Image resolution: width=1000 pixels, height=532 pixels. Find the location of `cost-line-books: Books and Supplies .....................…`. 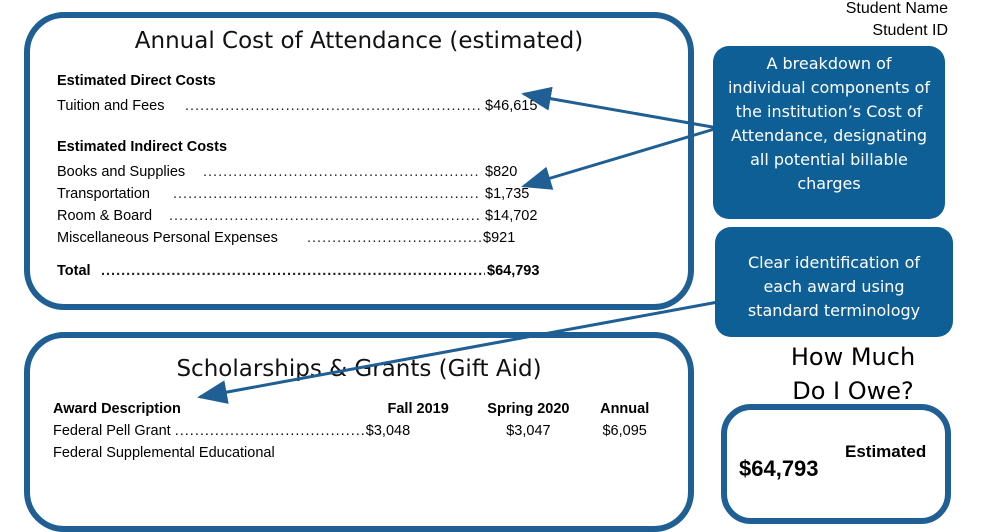

cost-line-books: Books and Supplies .....................… is located at coordinates (292, 172).